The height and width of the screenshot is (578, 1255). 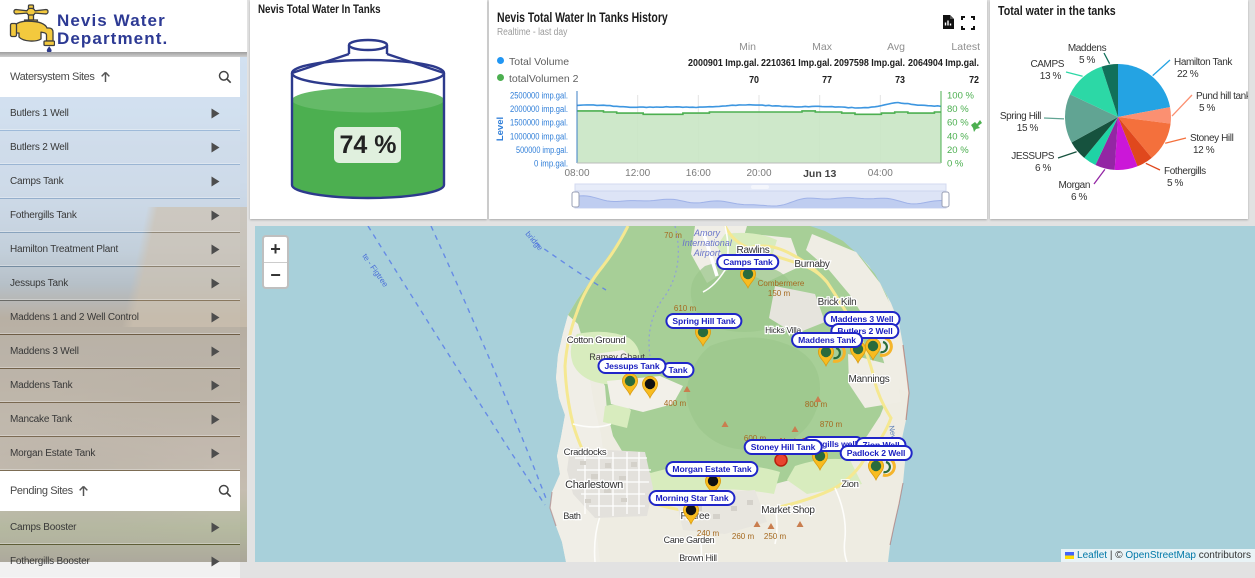 I want to click on svg-text: 260 m, so click(x=743, y=536).